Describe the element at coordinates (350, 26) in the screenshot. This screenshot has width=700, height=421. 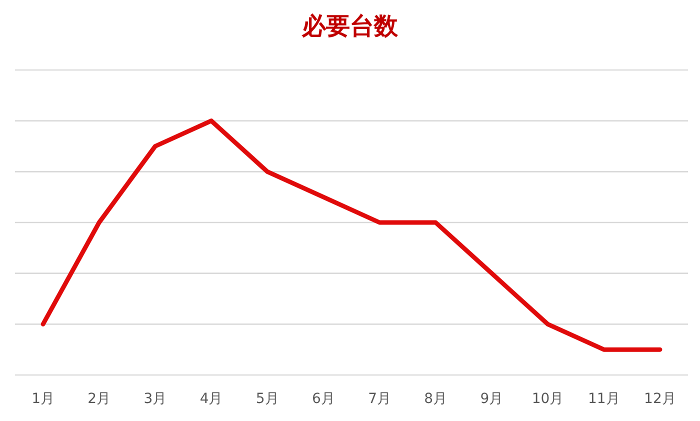
I see `chart-title: 必要台数` at that location.